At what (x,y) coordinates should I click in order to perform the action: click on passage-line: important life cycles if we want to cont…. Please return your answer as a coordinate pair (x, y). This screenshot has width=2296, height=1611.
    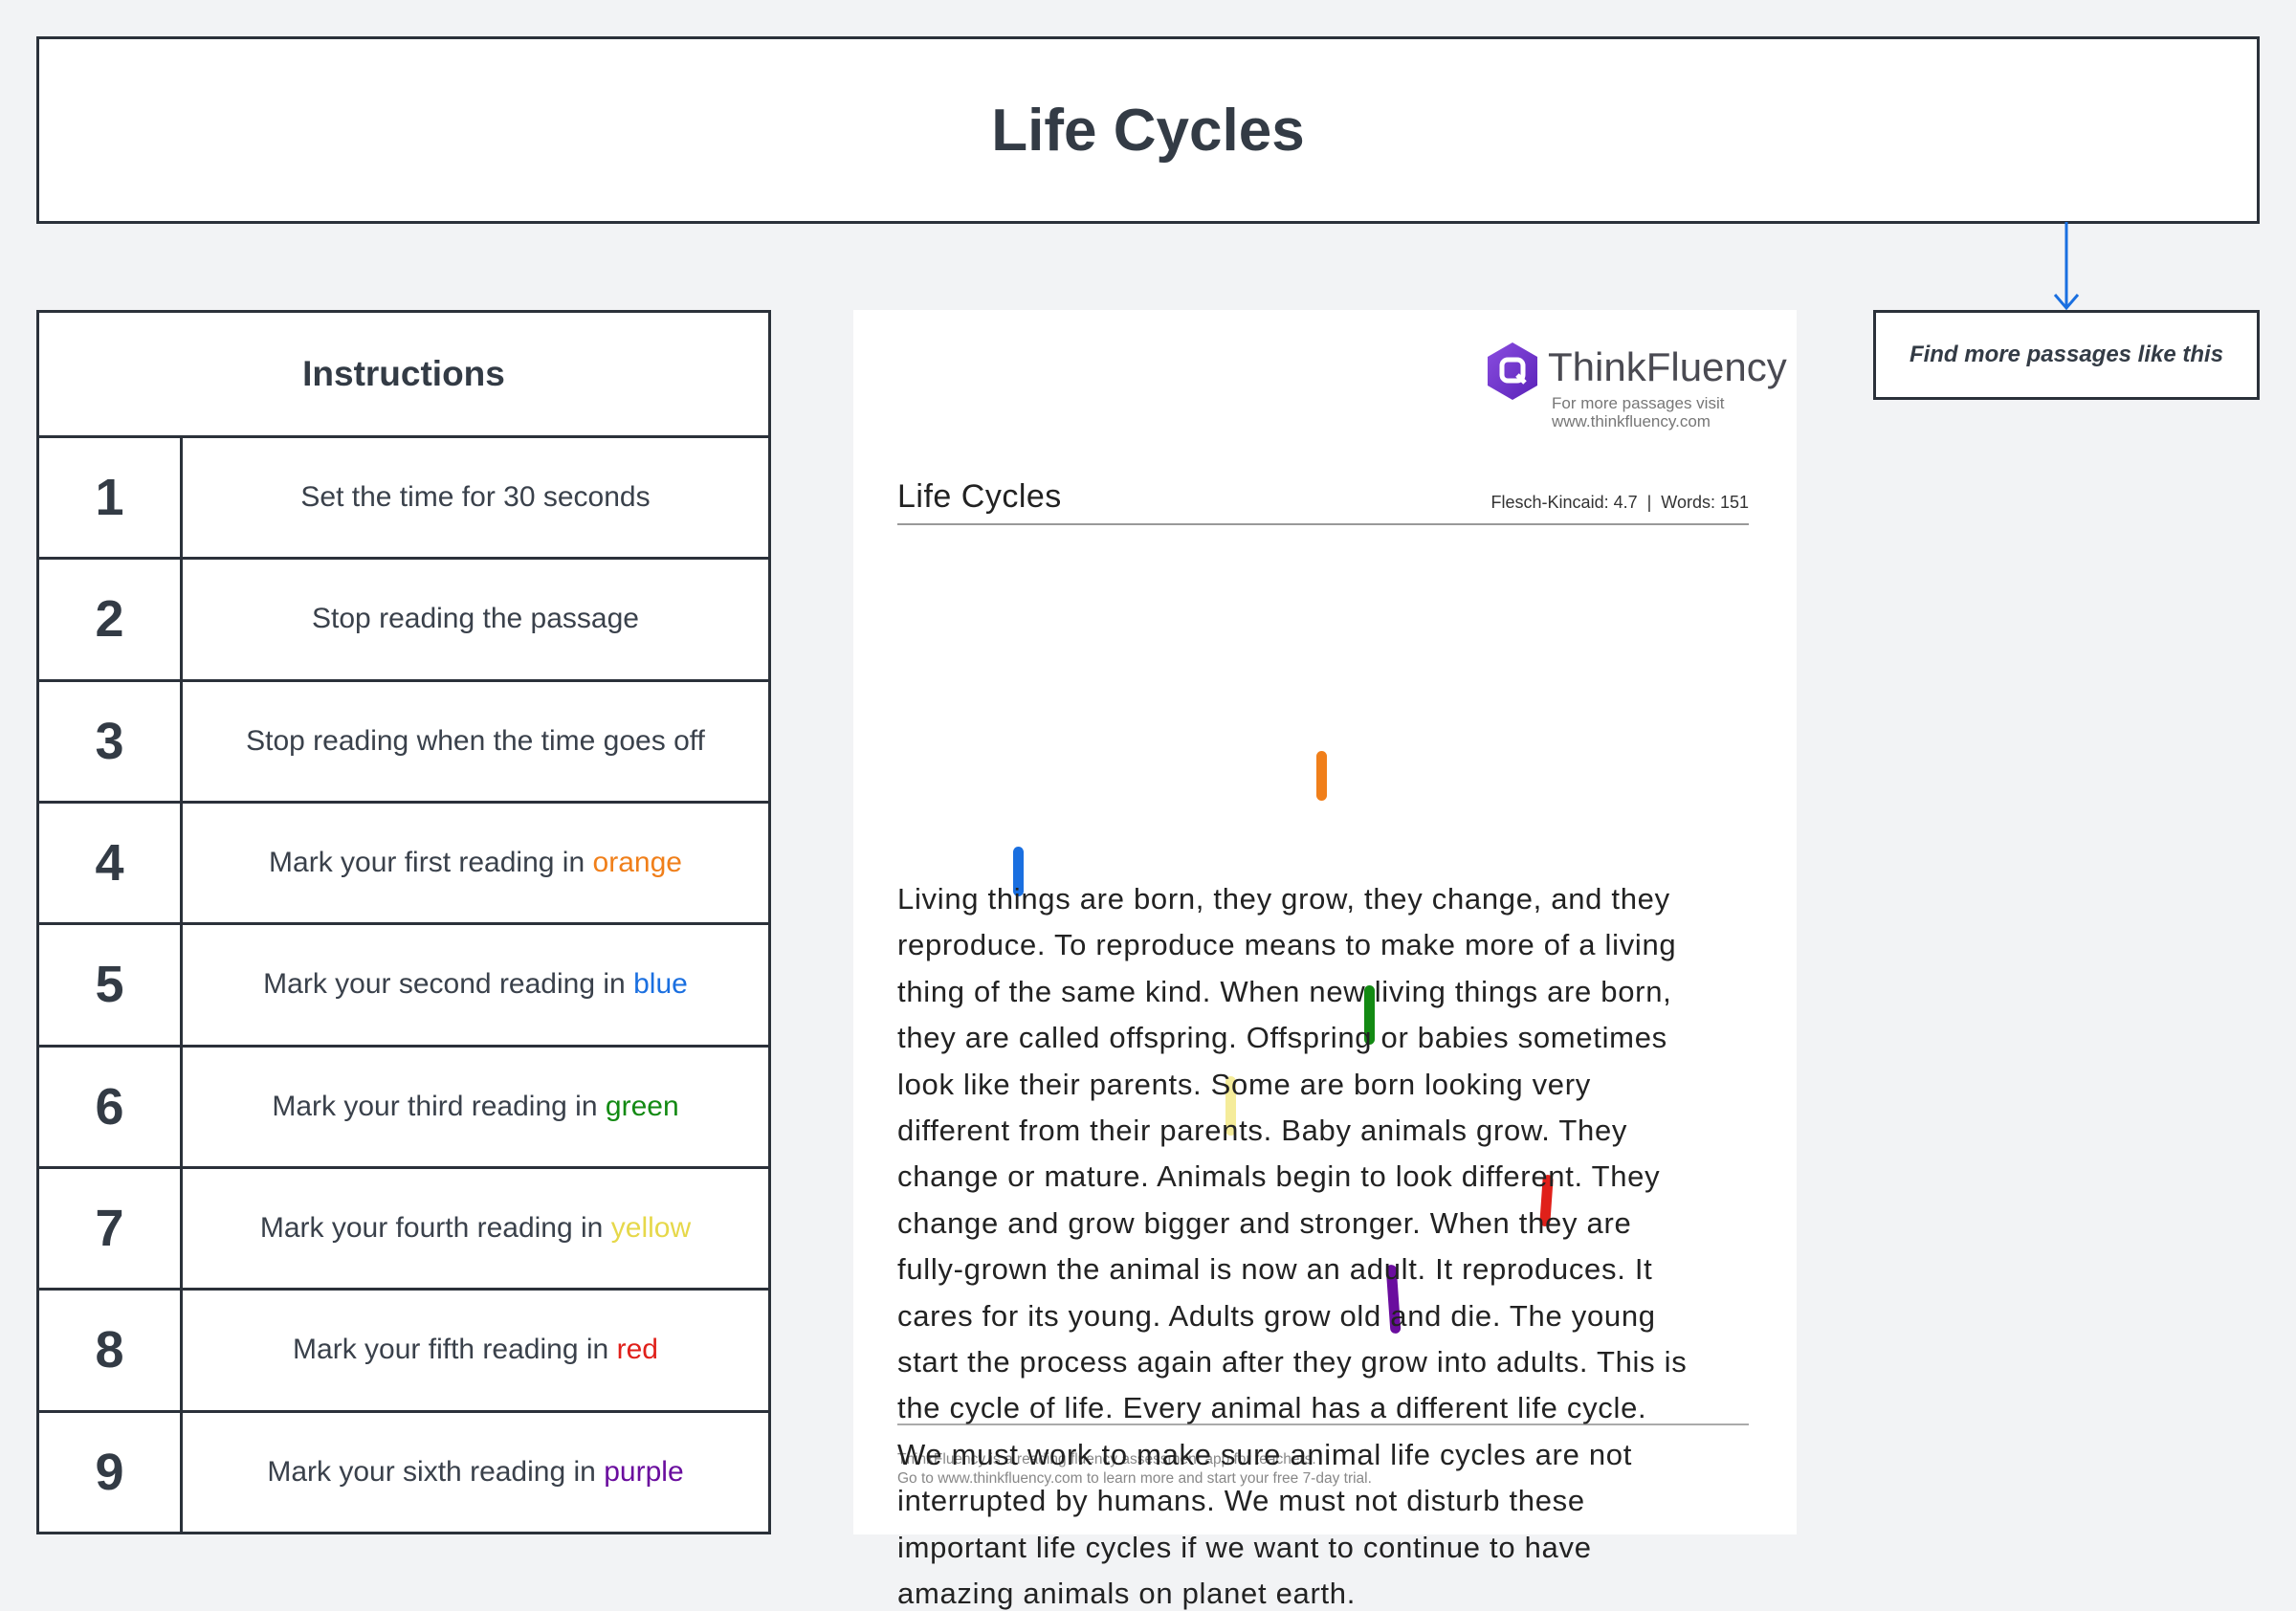
    Looking at the image, I should click on (1244, 1547).